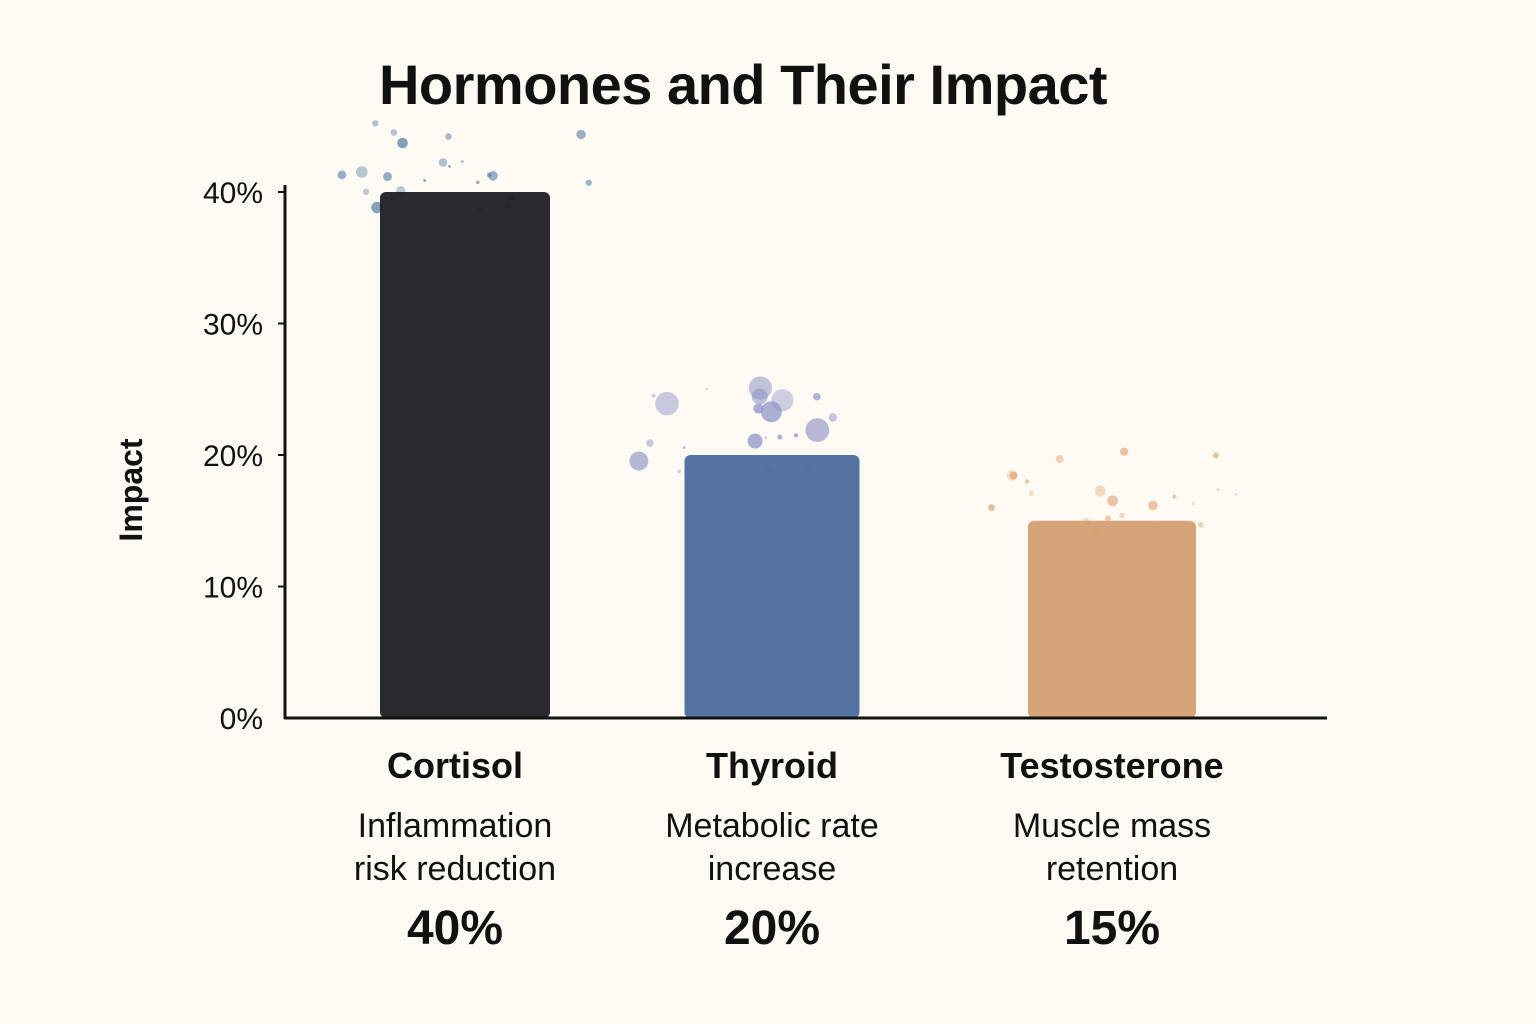  I want to click on bar-cortisol, so click(465, 455).